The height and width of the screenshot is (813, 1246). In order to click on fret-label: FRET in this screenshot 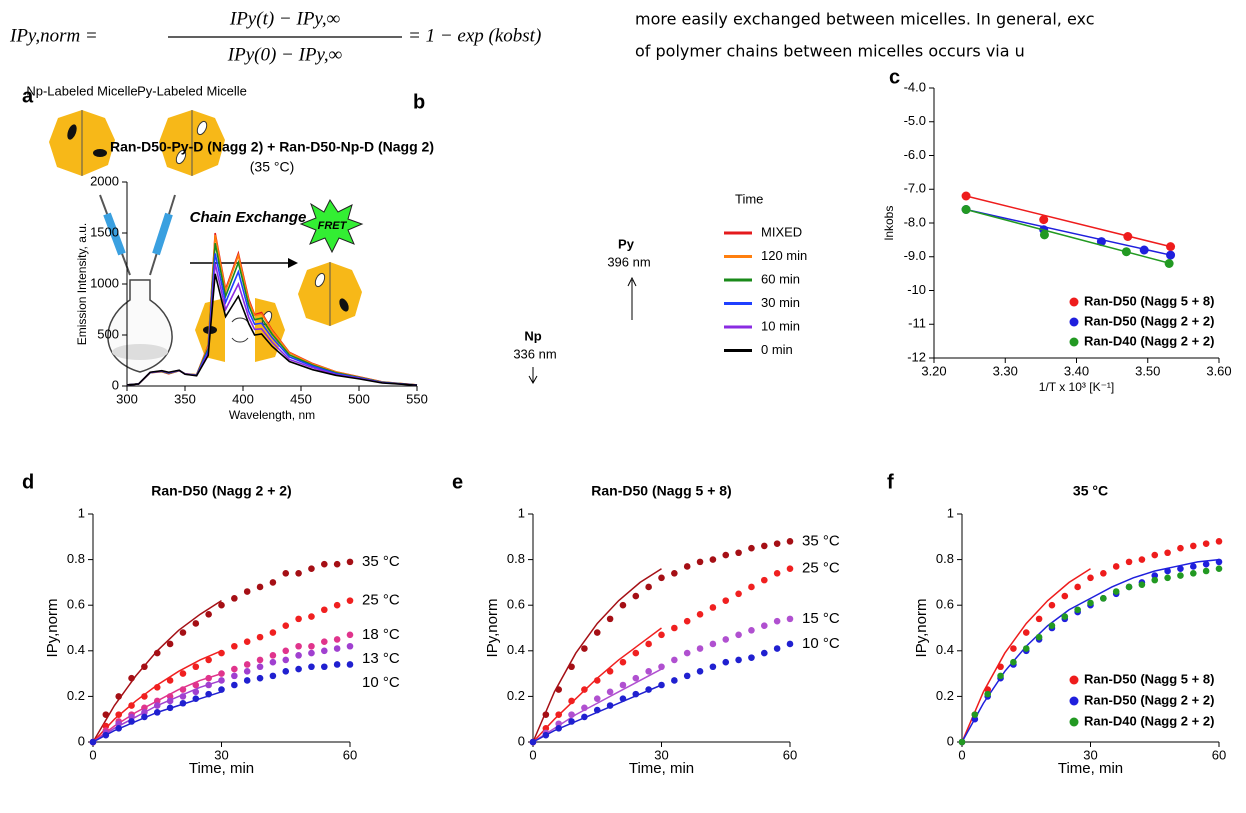, I will do `click(333, 226)`.